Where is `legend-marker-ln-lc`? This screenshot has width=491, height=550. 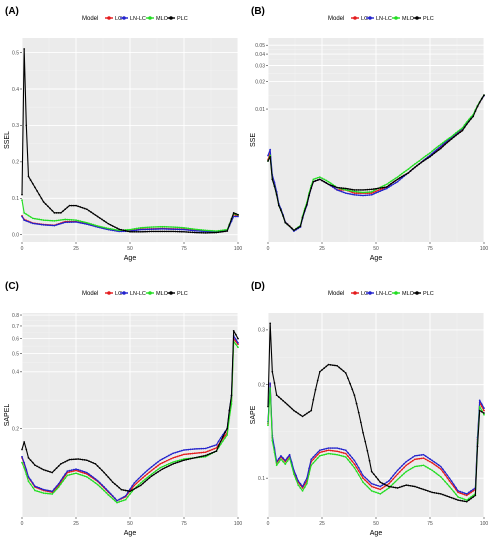
legend-marker-ln-lc is located at coordinates (370, 293).